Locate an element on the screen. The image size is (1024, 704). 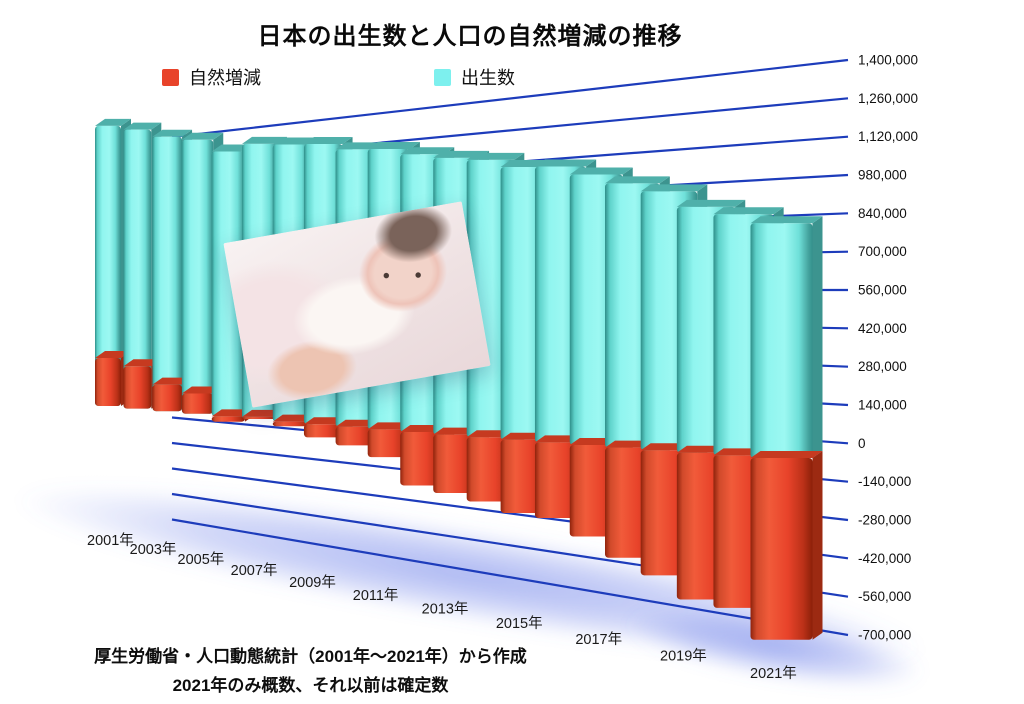
legend-swatch-natural-change-icon is located at coordinates (170, 77).